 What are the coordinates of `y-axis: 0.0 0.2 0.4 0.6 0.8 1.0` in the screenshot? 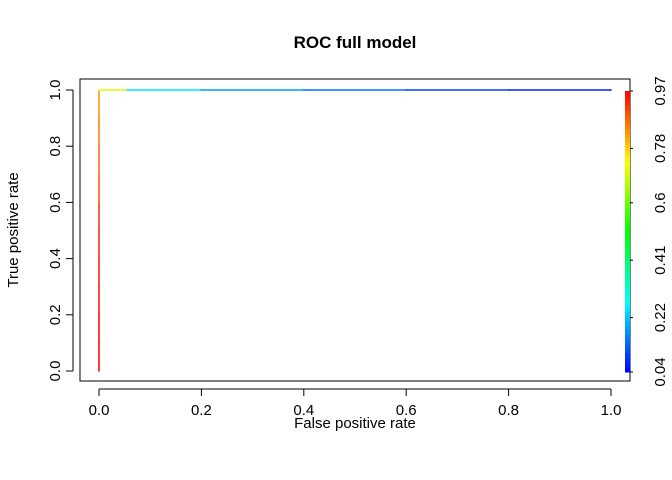 It's located at (60, 231).